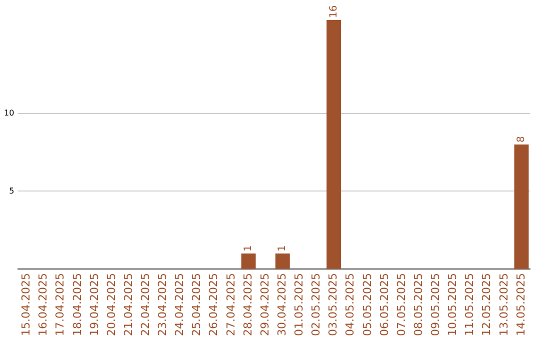  What do you see at coordinates (316, 304) in the screenshot?
I see `x-tick-label: 02.05.2025` at bounding box center [316, 304].